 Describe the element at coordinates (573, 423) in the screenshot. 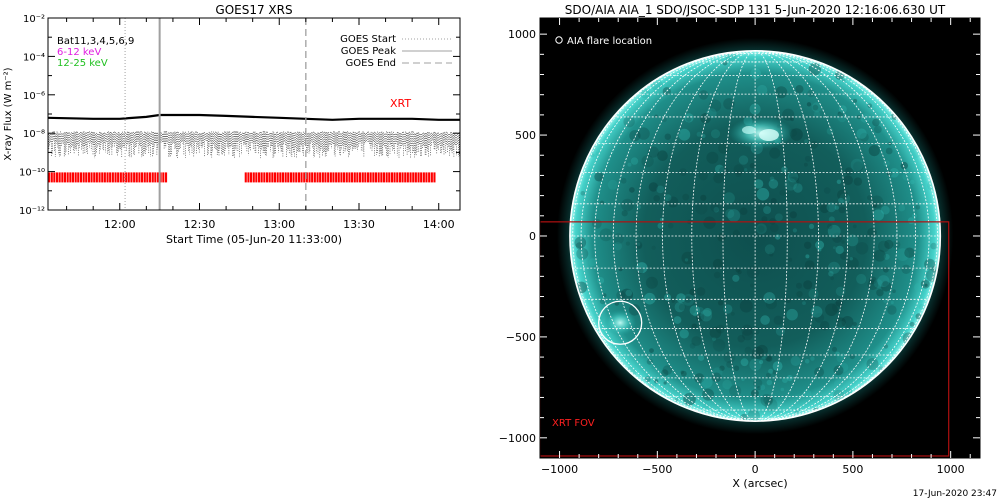

I see `xrt-fov-label: XRT FOV` at that location.